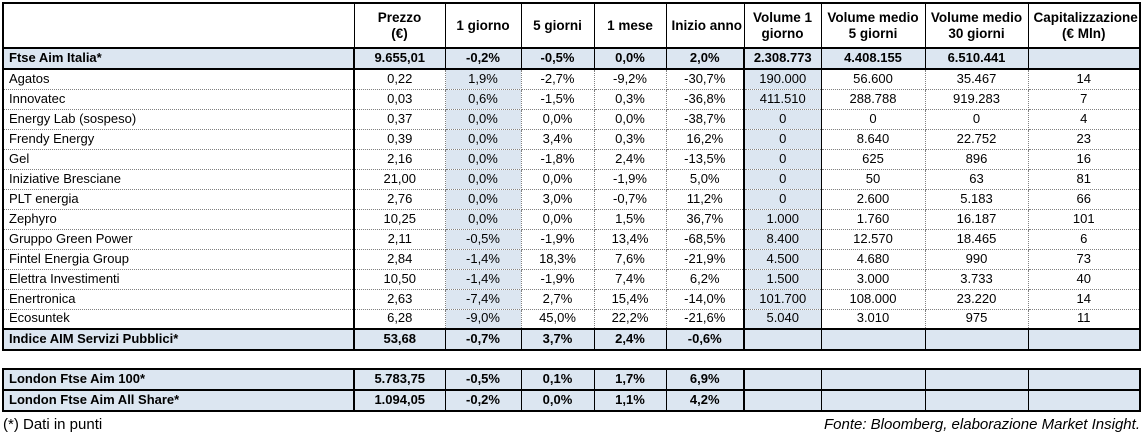 Image resolution: width=1143 pixels, height=438 pixels. Describe the element at coordinates (705, 339) in the screenshot. I see `cell-inizio-anno: -0,6%` at that location.